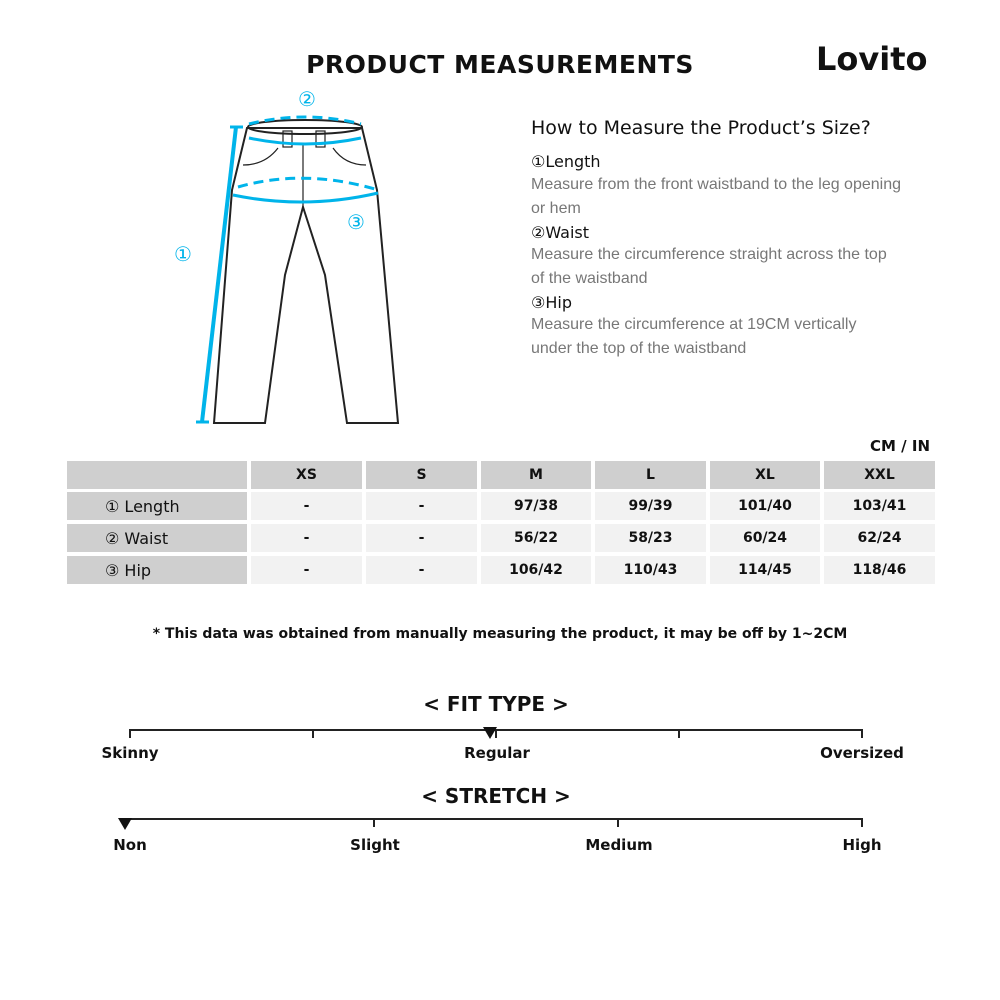  Describe the element at coordinates (862, 753) in the screenshot. I see `fit-oversized-label: Oversized` at that location.